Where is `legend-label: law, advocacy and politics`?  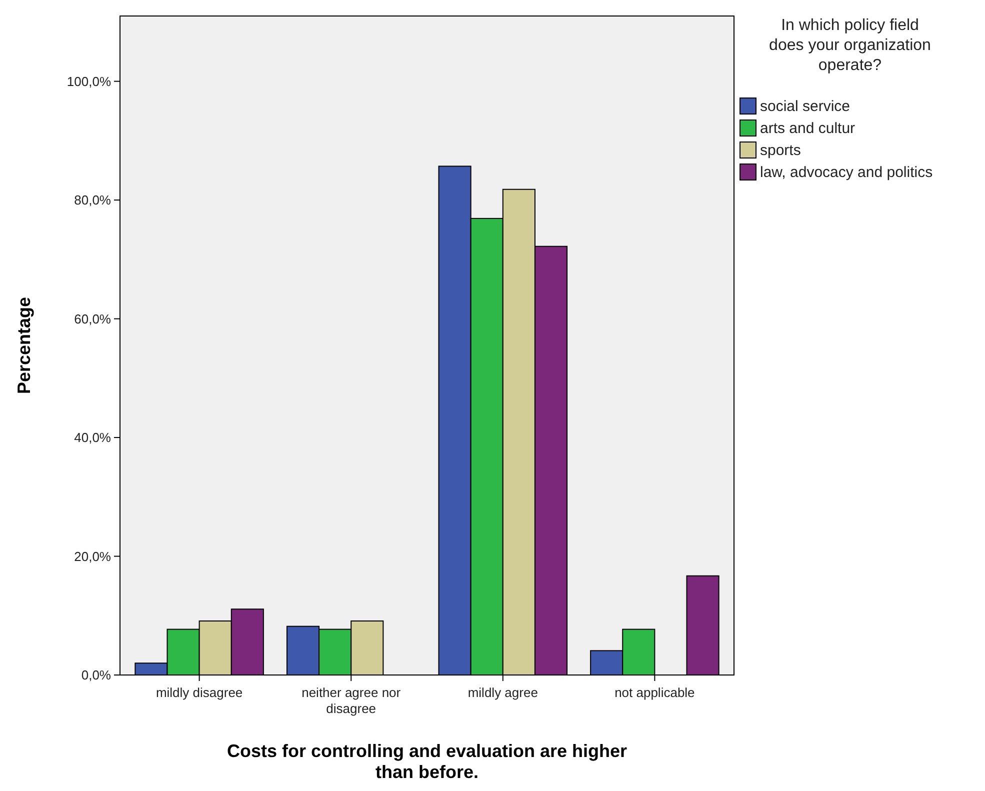 legend-label: law, advocacy and politics is located at coordinates (846, 172).